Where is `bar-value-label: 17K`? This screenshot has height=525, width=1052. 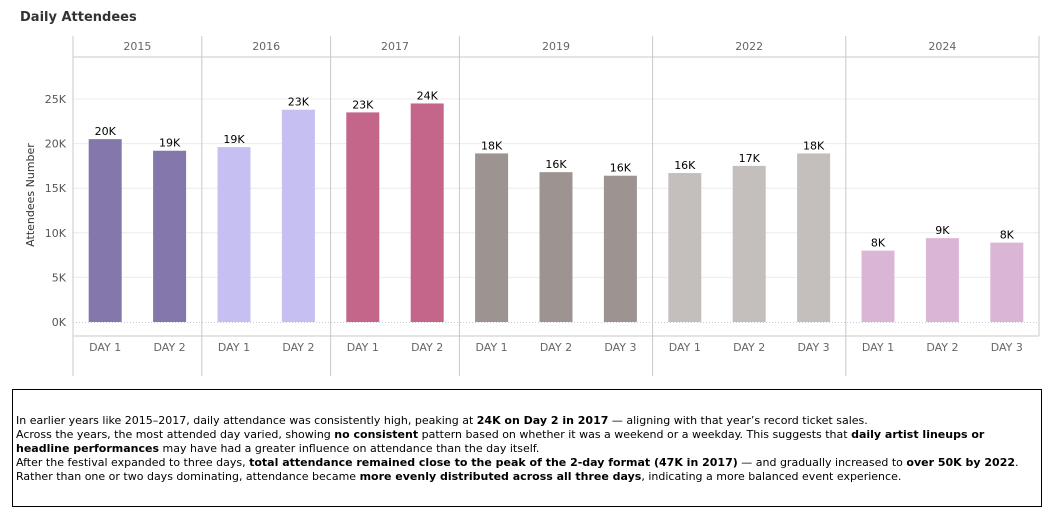
bar-value-label: 17K is located at coordinates (750, 158).